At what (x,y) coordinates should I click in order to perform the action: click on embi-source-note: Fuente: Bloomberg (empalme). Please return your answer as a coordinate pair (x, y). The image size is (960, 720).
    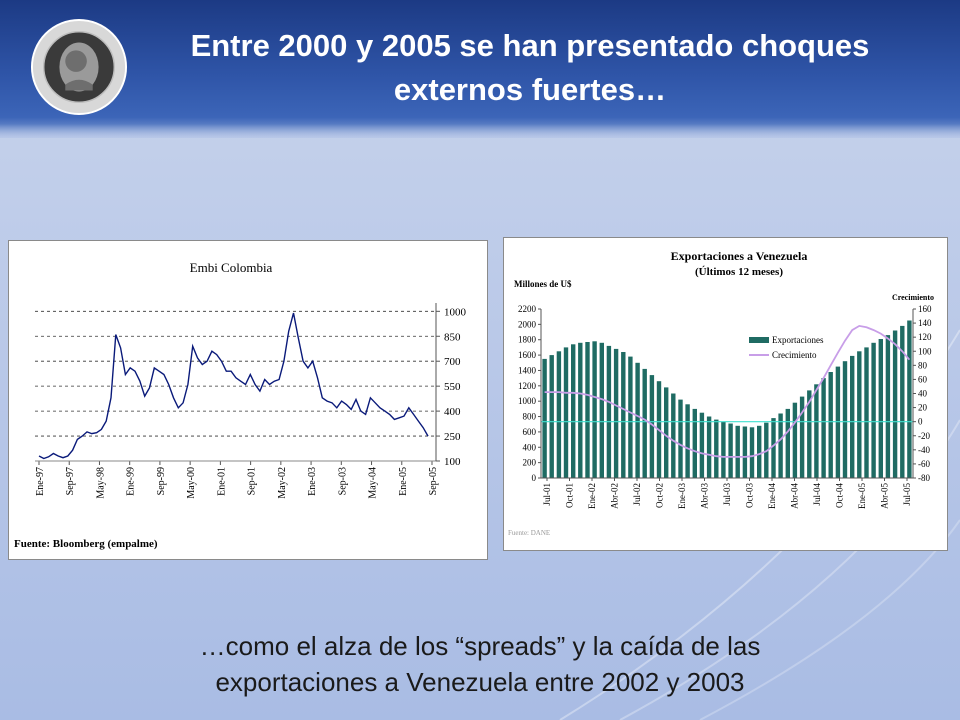
    Looking at the image, I should click on (86, 544).